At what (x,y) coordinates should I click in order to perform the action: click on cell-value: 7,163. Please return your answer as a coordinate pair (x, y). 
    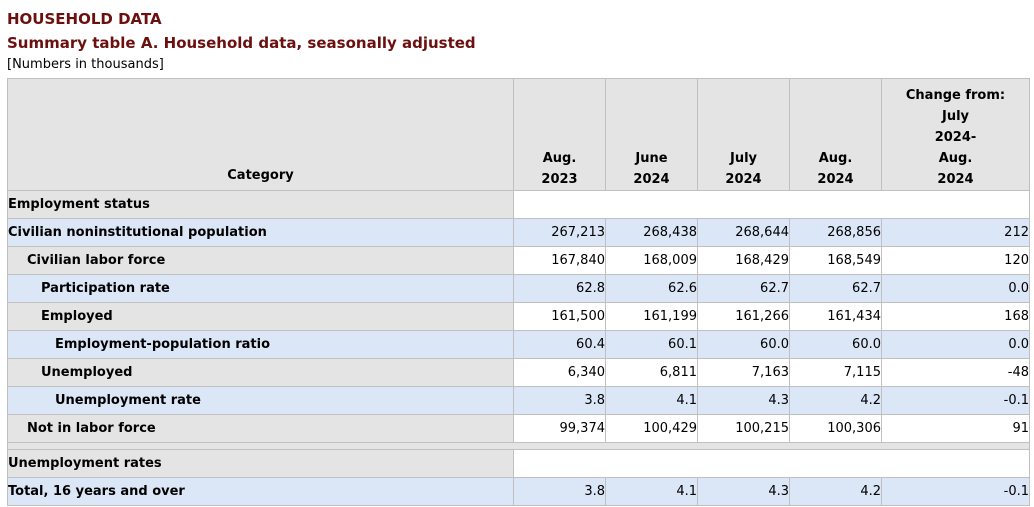
    Looking at the image, I should click on (743, 372).